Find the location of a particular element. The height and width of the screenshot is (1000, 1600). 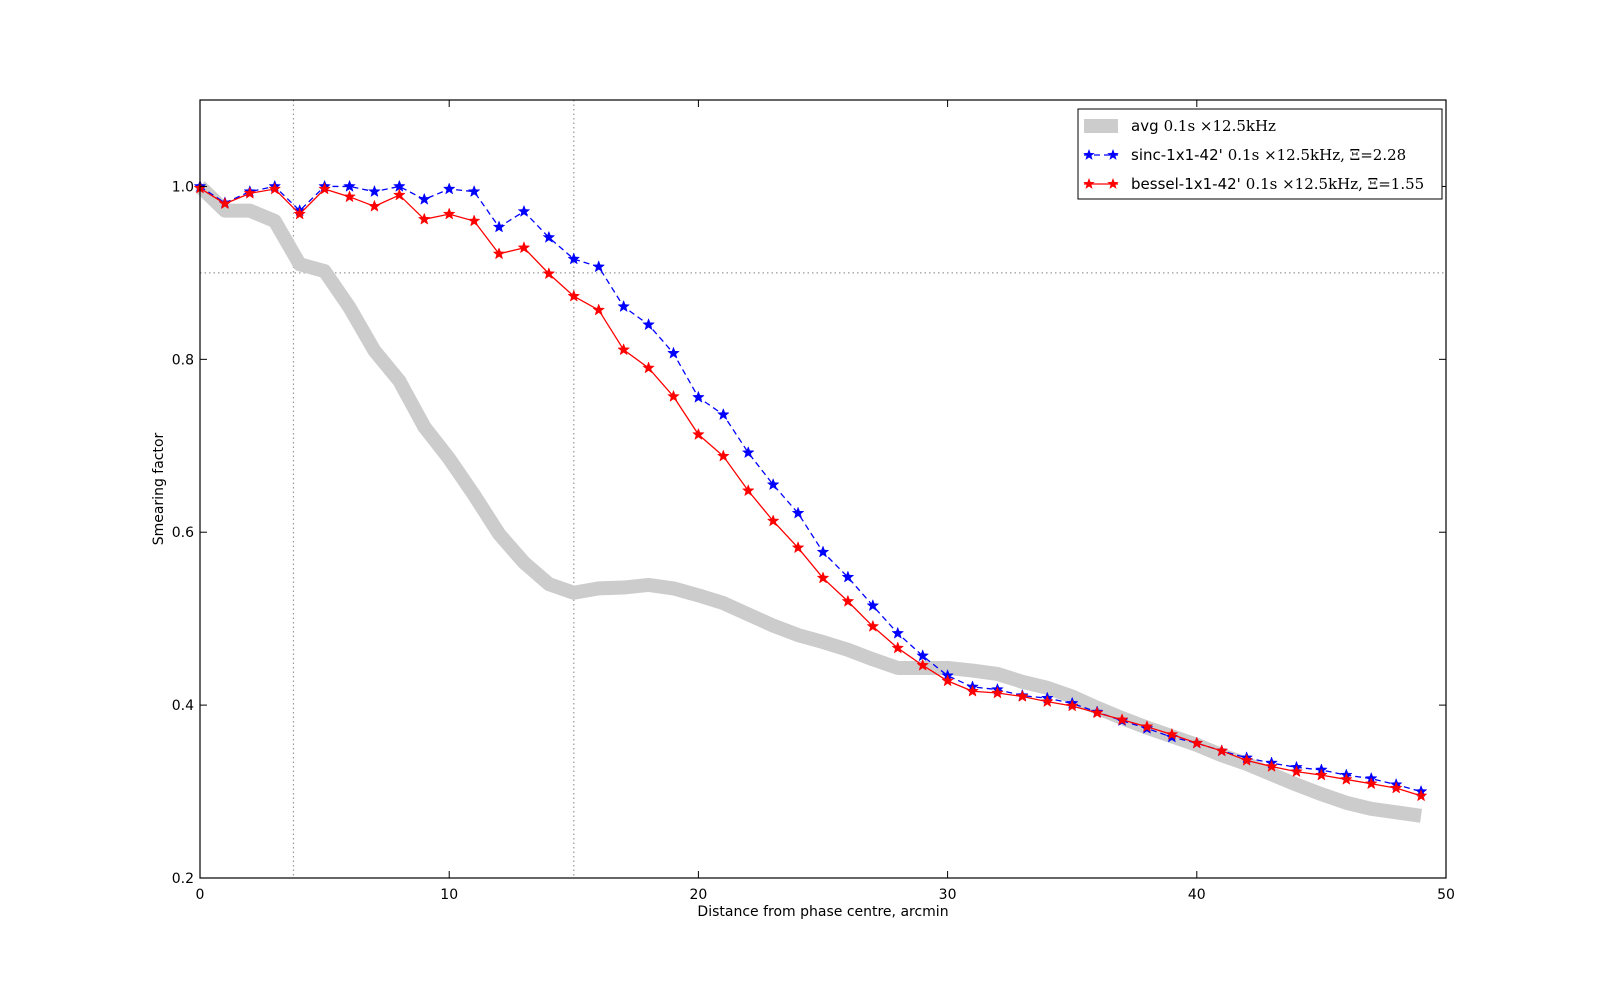

legend-entry-suffix: 0.1s ×12.5kHz is located at coordinates (1220, 126).